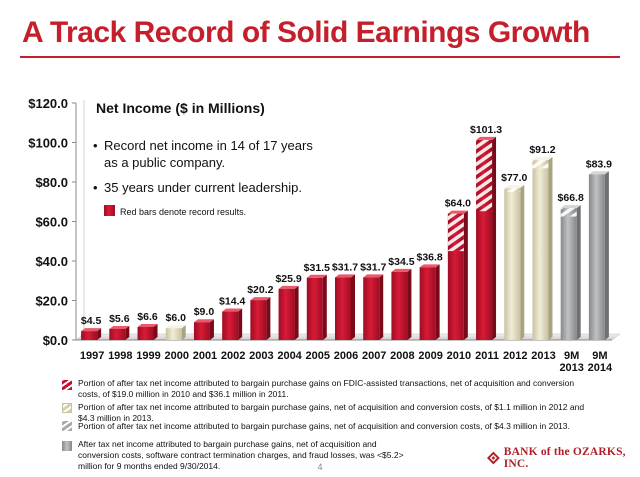 The width and height of the screenshot is (640, 477). Describe the element at coordinates (261, 356) in the screenshot. I see `category-label: 2003` at that location.